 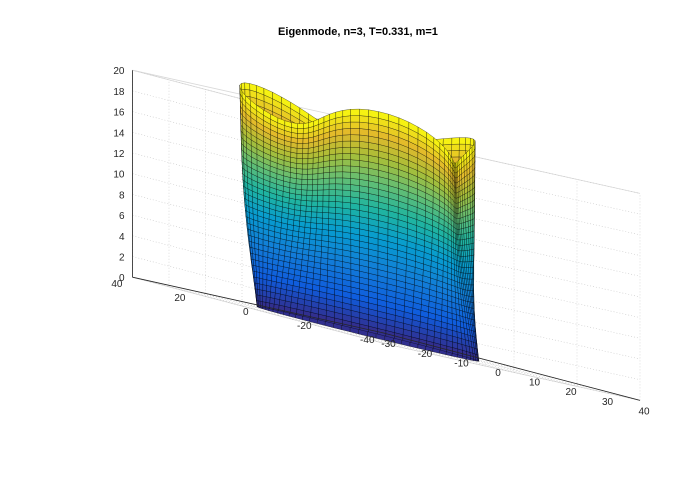 I want to click on chart-title: Eigenmode, n=3, T=0.331, m=1, so click(x=358, y=32).